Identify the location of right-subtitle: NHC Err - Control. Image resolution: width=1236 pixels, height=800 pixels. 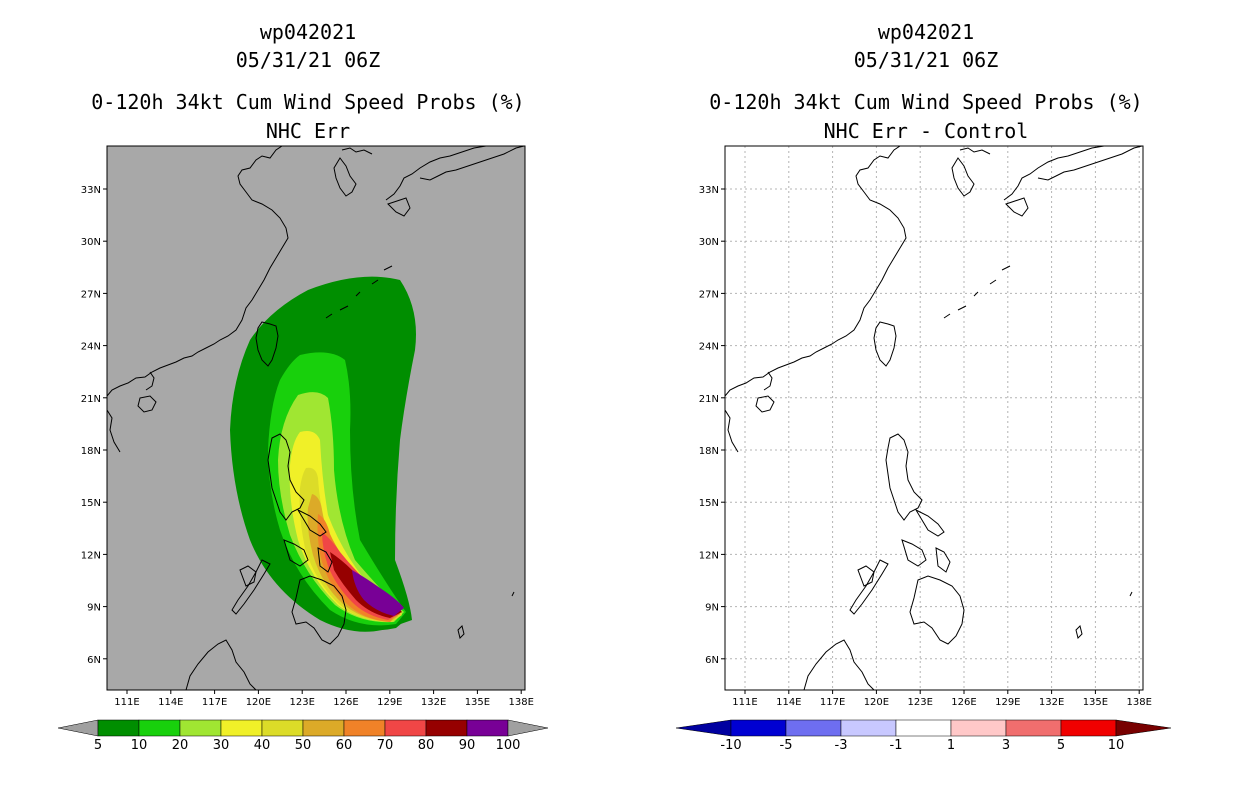
(926, 131).